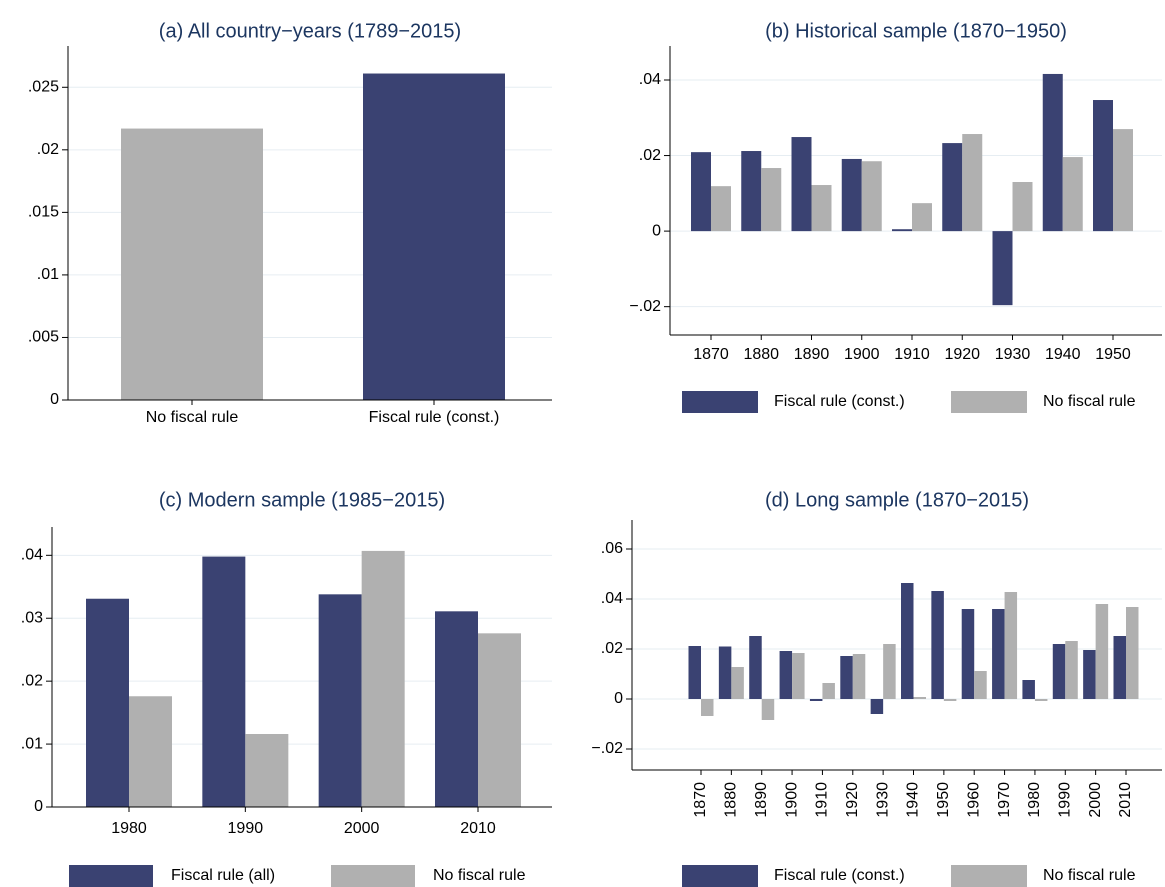 The width and height of the screenshot is (1165, 887). What do you see at coordinates (478, 828) in the screenshot?
I see `x-tick-label: 2010` at bounding box center [478, 828].